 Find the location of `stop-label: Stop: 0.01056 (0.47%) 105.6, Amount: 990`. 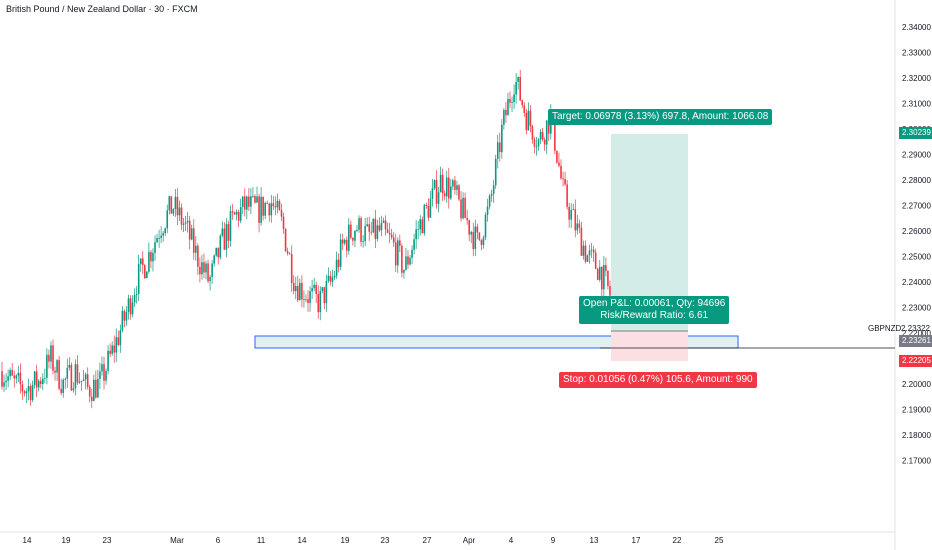

stop-label: Stop: 0.01056 (0.47%) 105.6, Amount: 990 is located at coordinates (658, 380).